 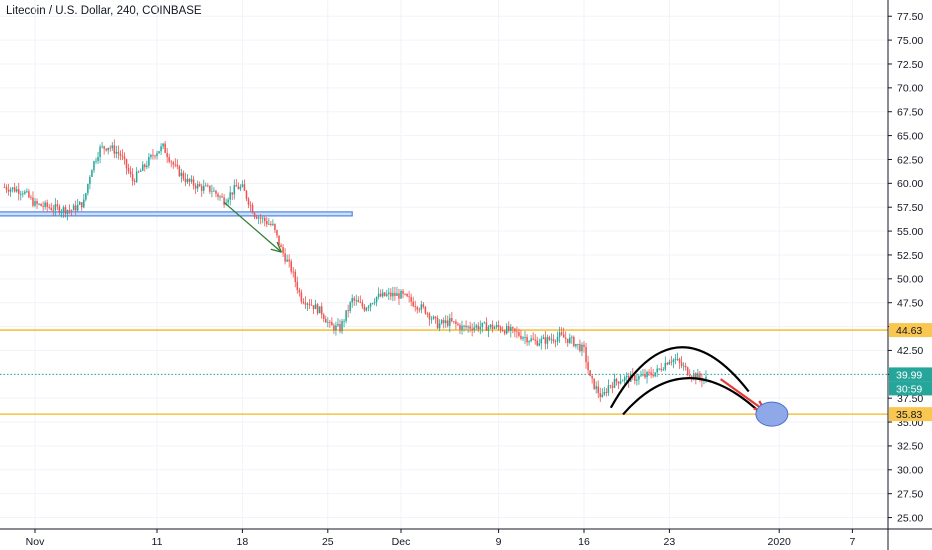 I want to click on target-ellipse, so click(x=772, y=414).